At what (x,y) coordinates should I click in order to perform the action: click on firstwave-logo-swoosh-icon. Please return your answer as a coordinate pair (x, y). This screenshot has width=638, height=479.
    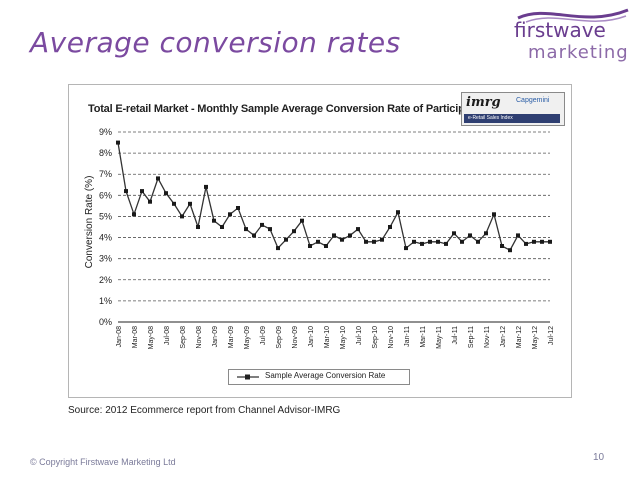
    Looking at the image, I should click on (573, 15).